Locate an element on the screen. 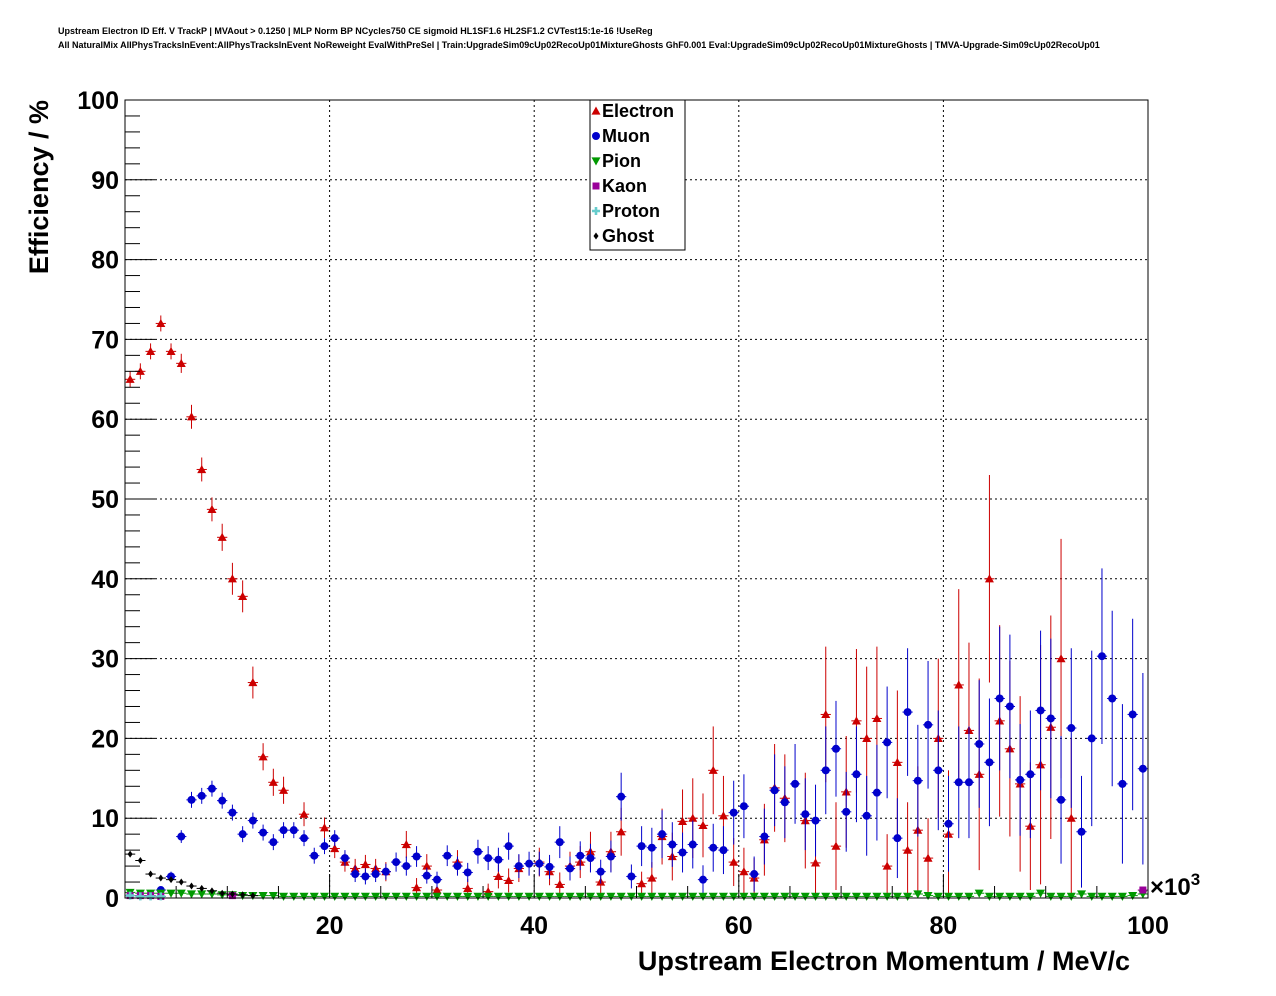  x-tick-label: 60 is located at coordinates (739, 926).